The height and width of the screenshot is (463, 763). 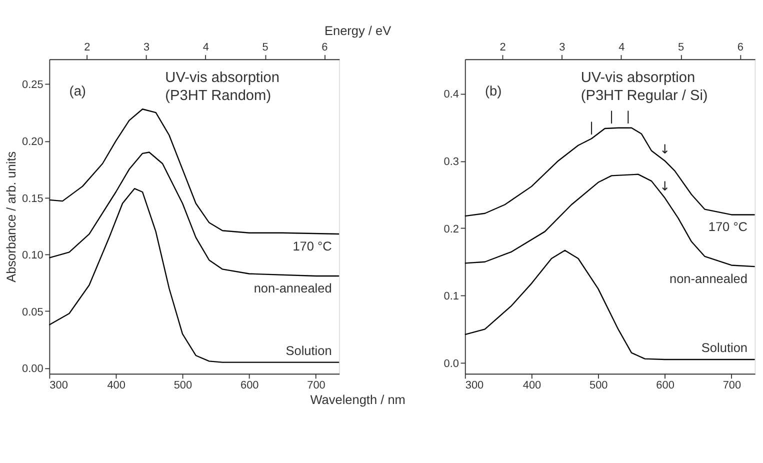 What do you see at coordinates (358, 400) in the screenshot?
I see `x-axis-title: Wavelength / nm` at bounding box center [358, 400].